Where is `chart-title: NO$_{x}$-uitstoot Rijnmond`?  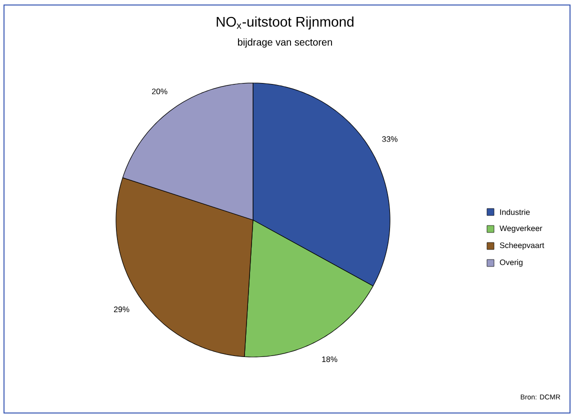 chart-title: NO$_{x}$-uitstoot Rijnmond is located at coordinates (285, 23).